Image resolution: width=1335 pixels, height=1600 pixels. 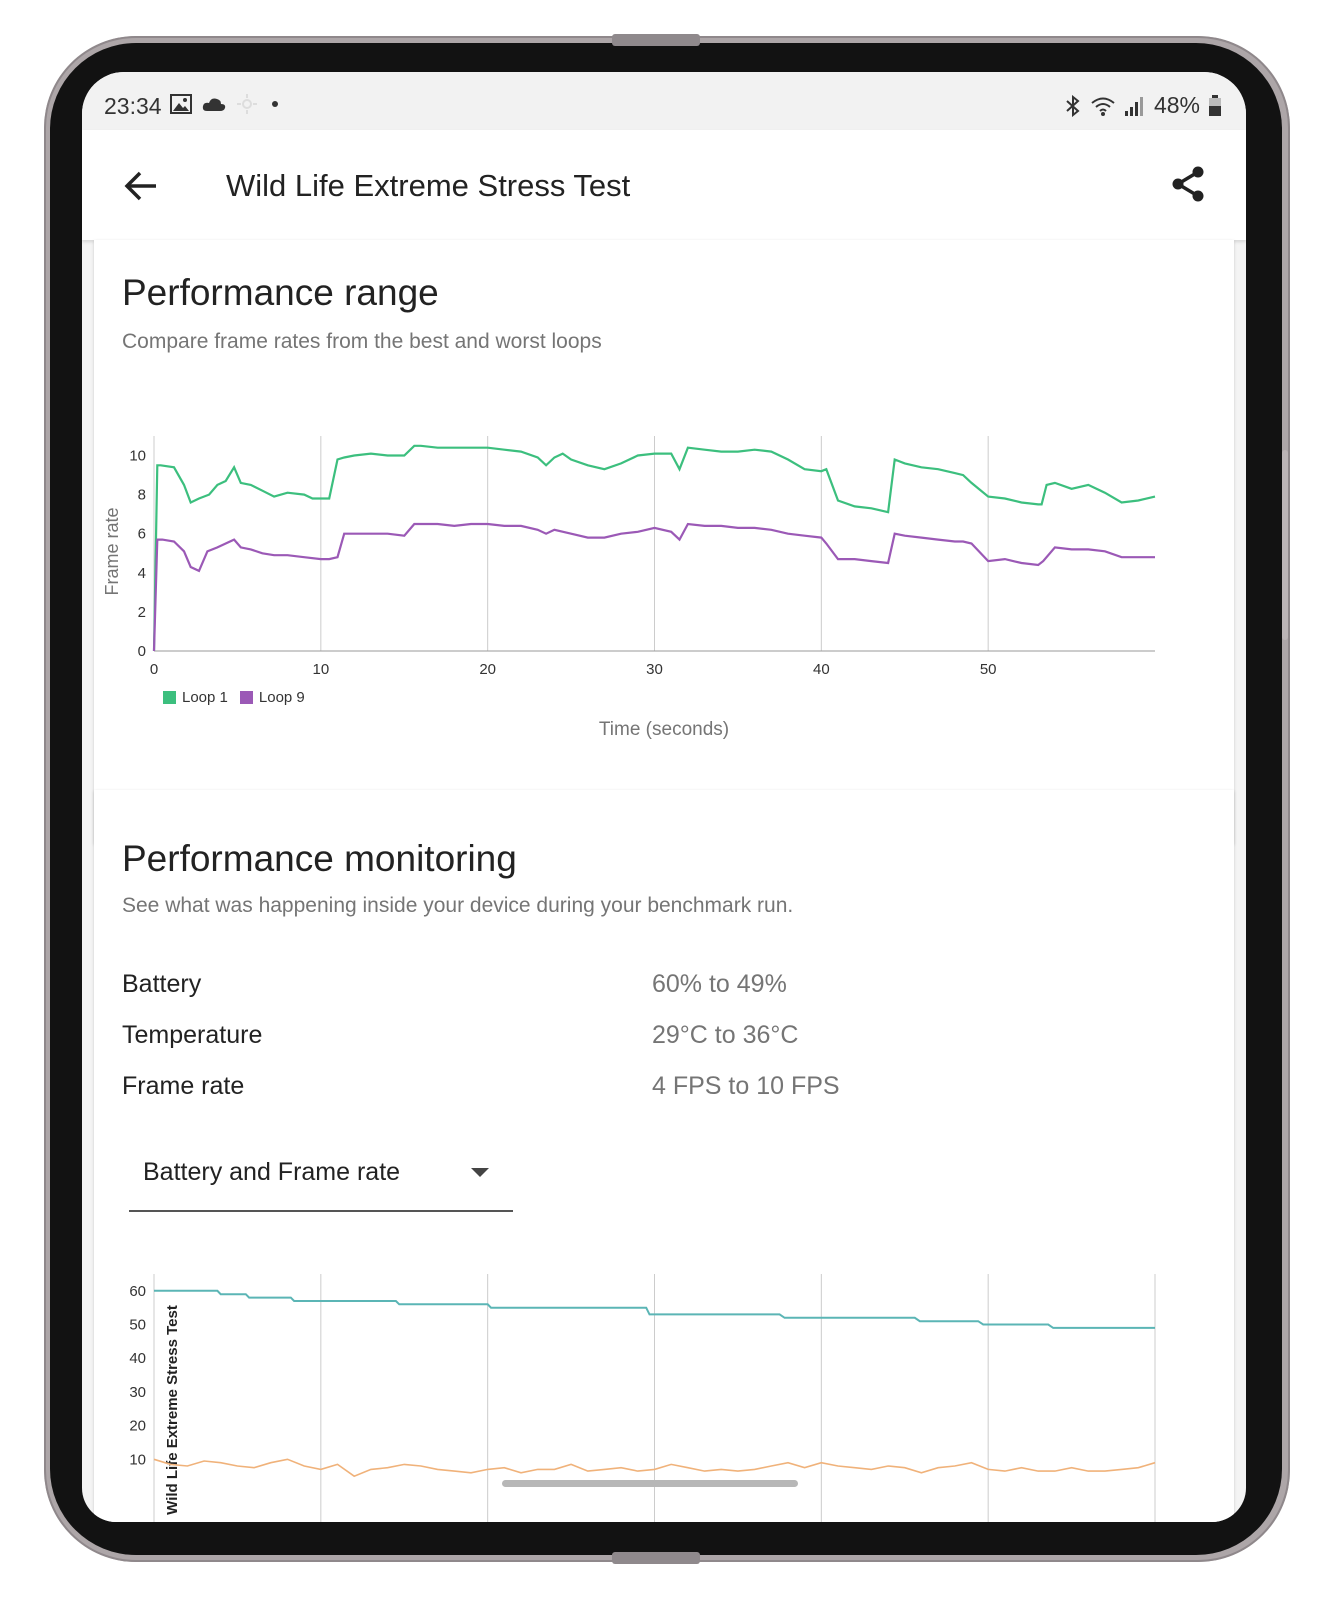 I want to click on y-tick-label: 50, so click(x=137, y=1325).